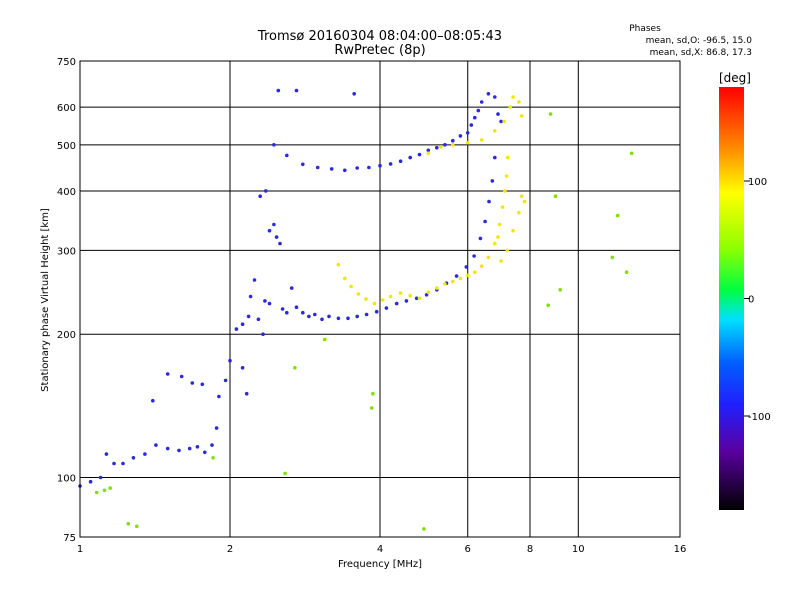 The width and height of the screenshot is (800, 600). I want to click on y-tick-label: 750, so click(66, 62).